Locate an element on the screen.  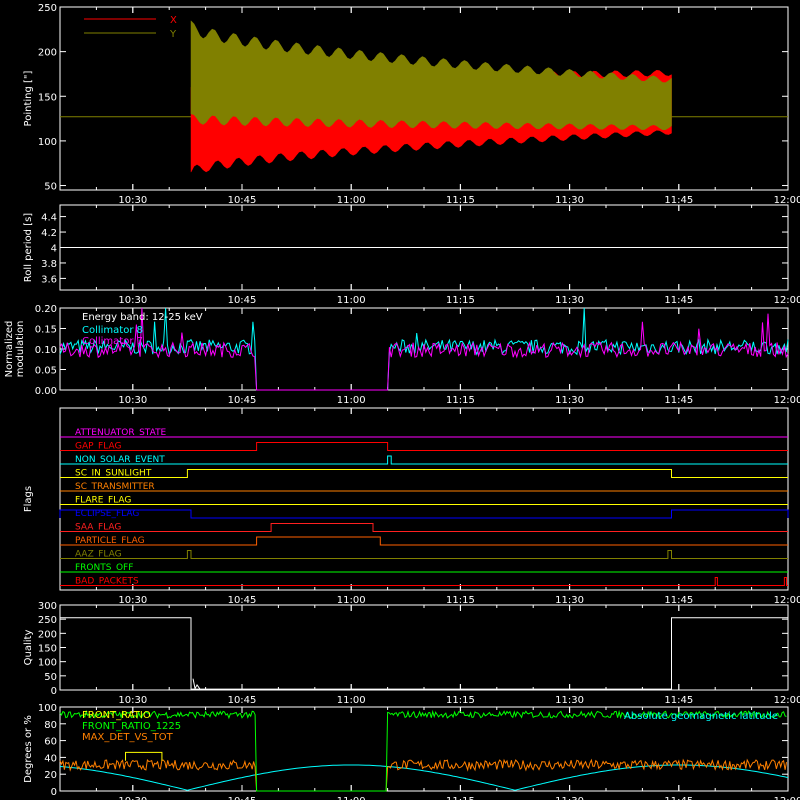
y-axis-label: Flags is located at coordinates (28, 499).